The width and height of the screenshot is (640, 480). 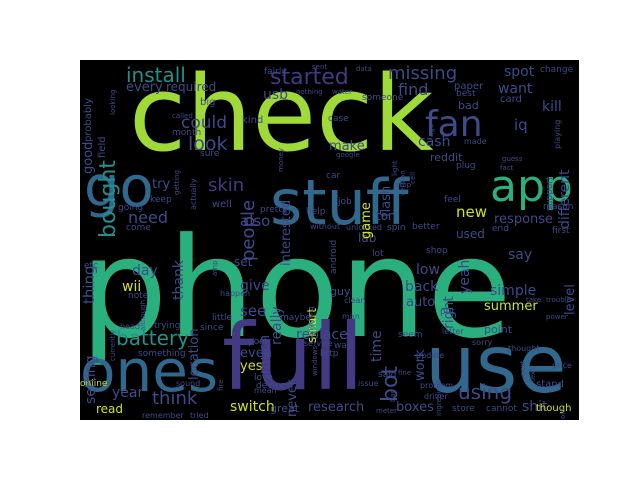 I want to click on word-way: way, so click(x=343, y=346).